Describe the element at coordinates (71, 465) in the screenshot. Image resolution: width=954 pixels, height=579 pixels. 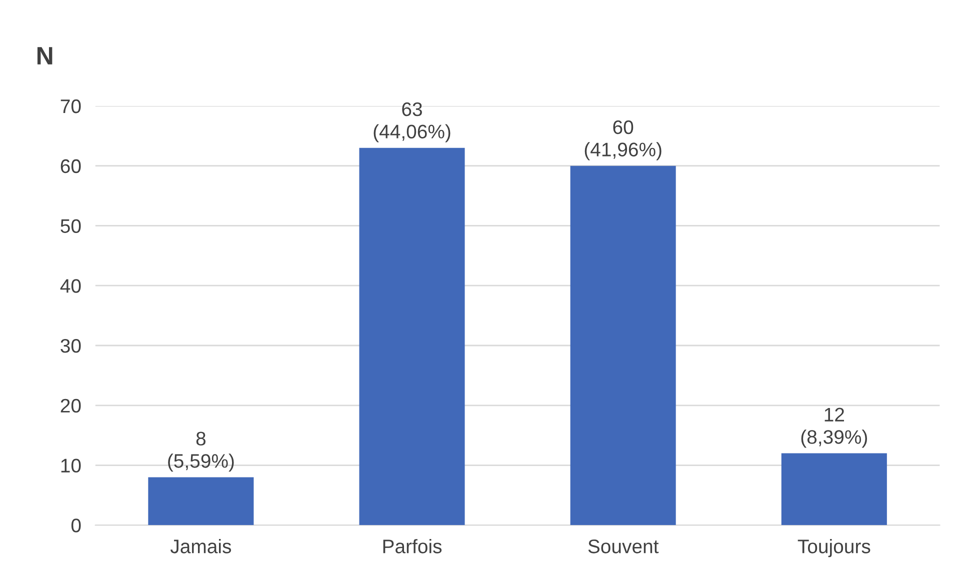
I see `y-tick-label: 10` at that location.